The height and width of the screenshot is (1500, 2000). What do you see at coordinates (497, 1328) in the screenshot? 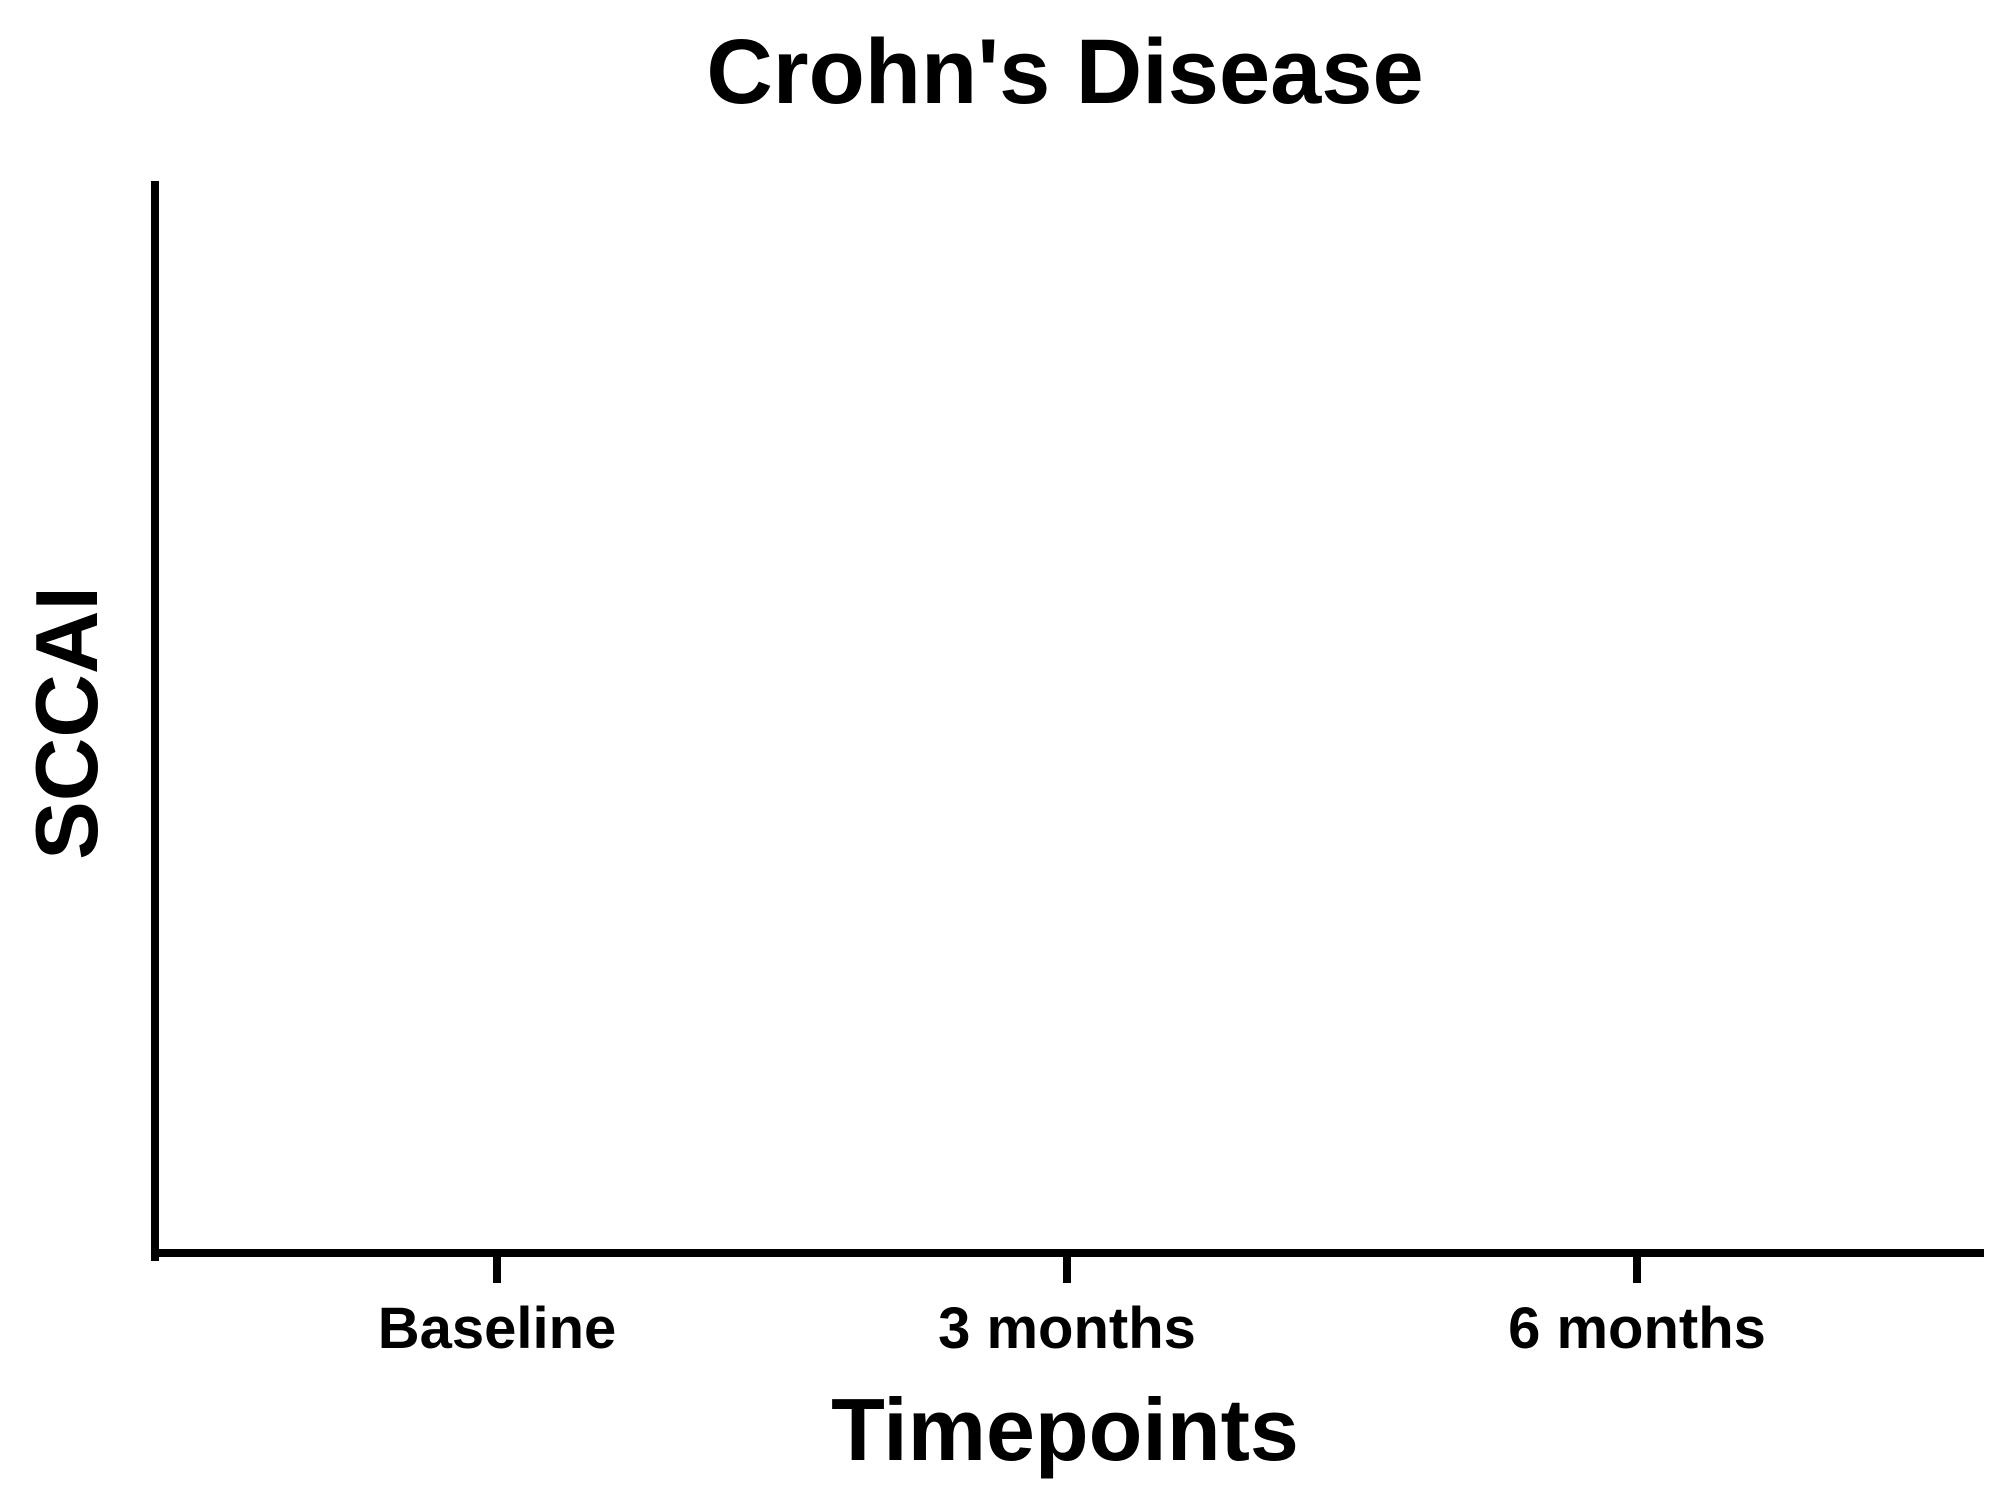
I see `x-tick-label-0: Baseline` at bounding box center [497, 1328].